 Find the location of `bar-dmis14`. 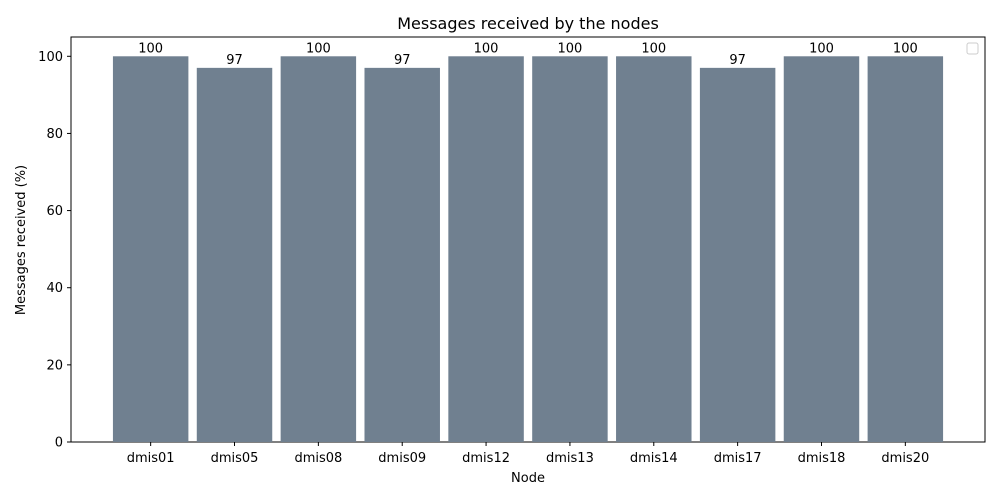

bar-dmis14 is located at coordinates (654, 249).